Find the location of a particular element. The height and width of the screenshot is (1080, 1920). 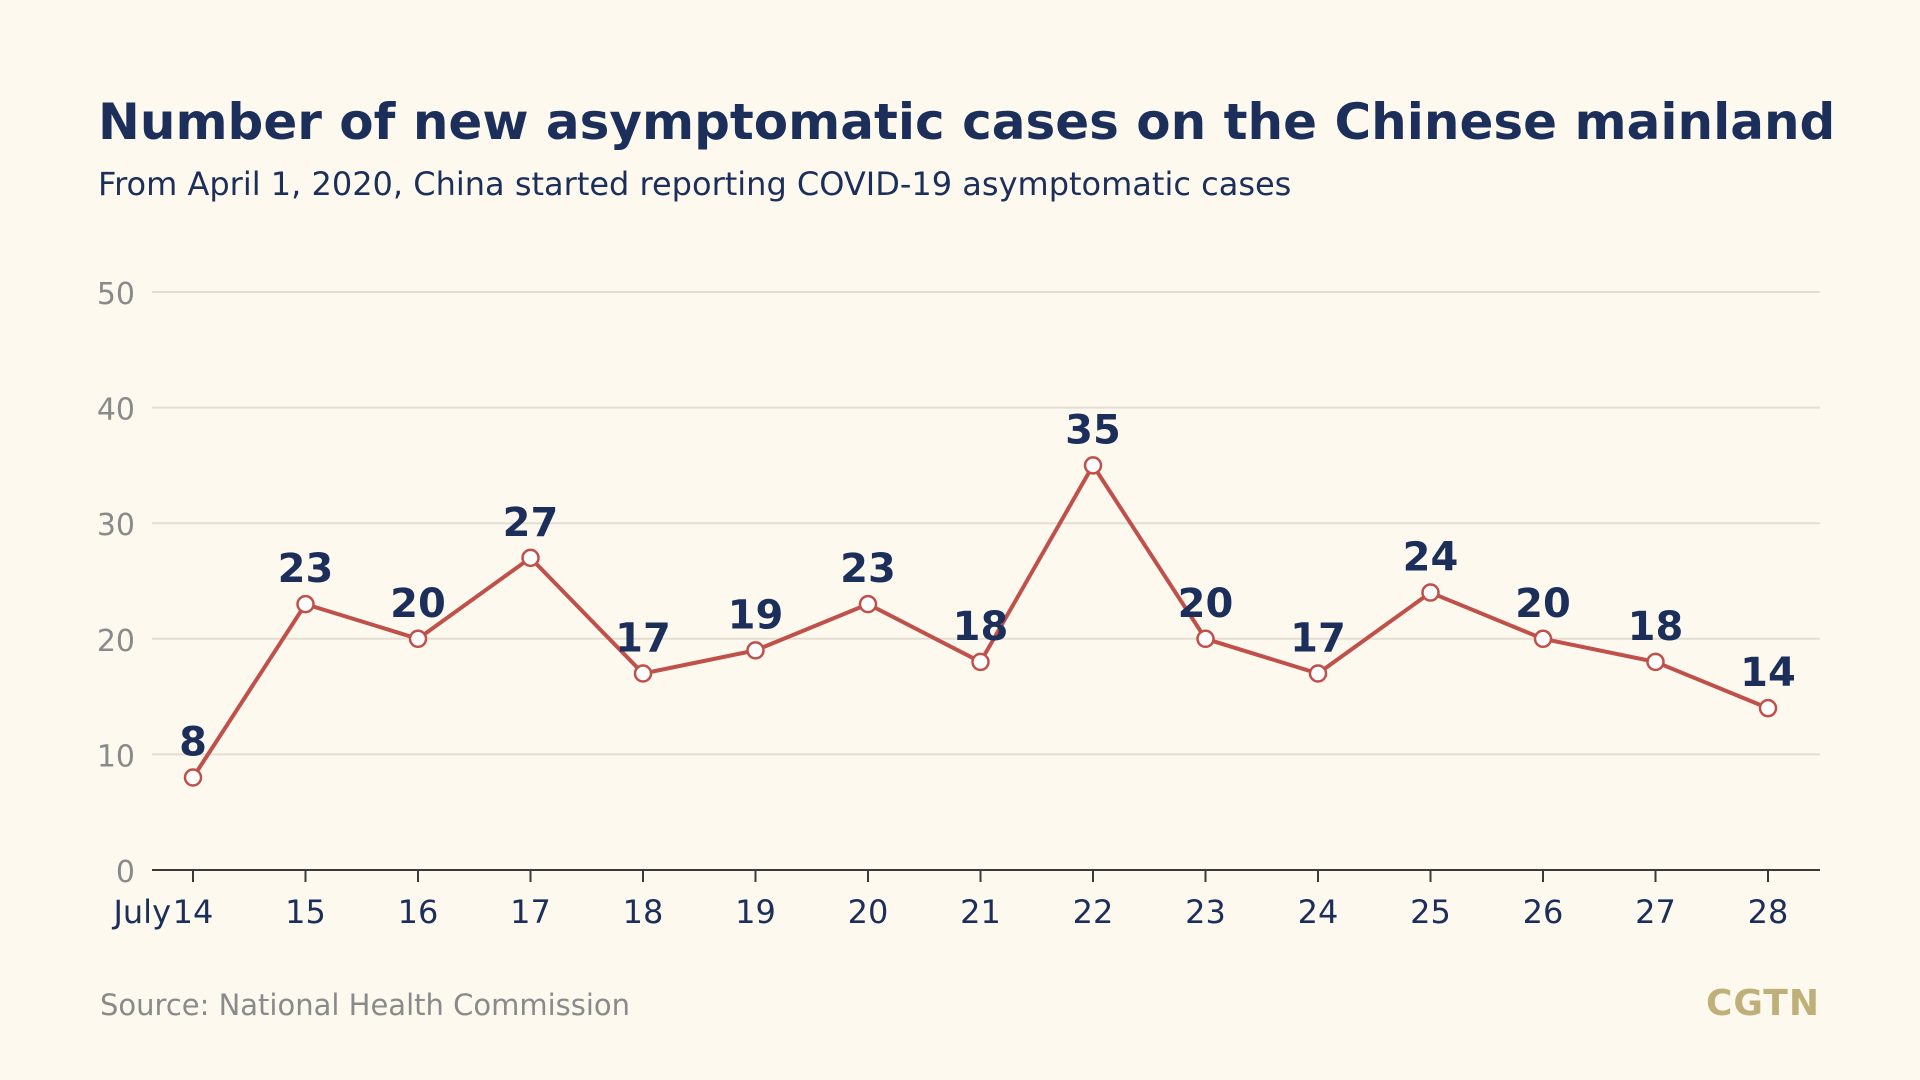

y-tick-label: 20 is located at coordinates (116, 641).